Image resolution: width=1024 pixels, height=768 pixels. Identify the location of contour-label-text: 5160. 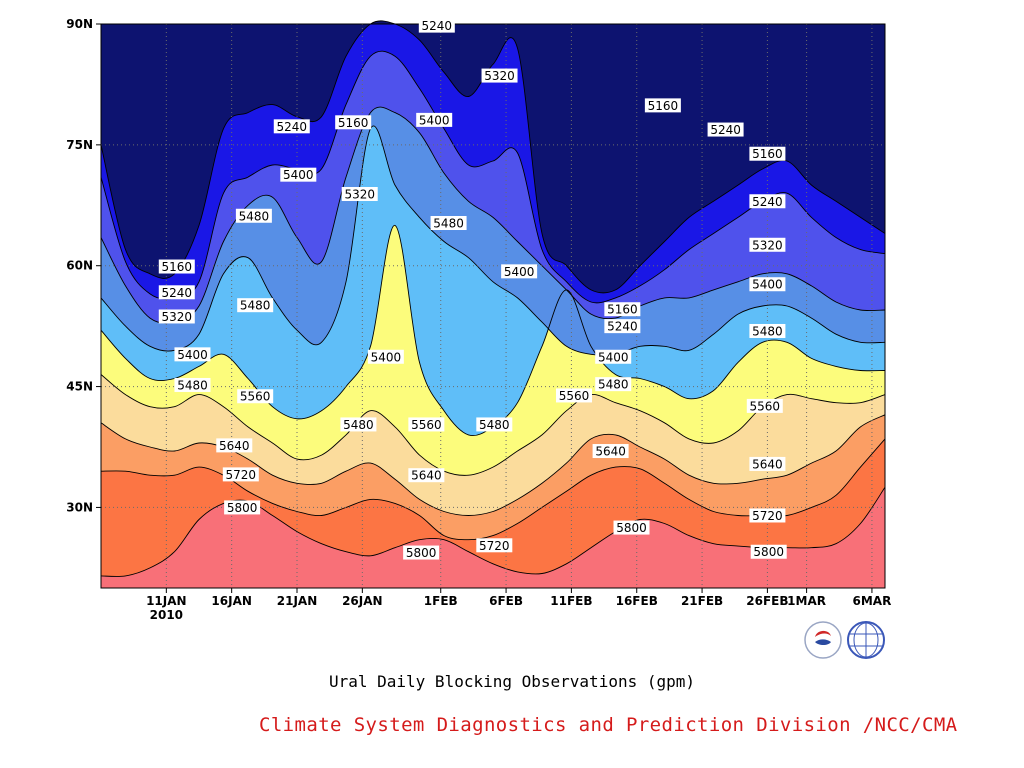
(663, 106).